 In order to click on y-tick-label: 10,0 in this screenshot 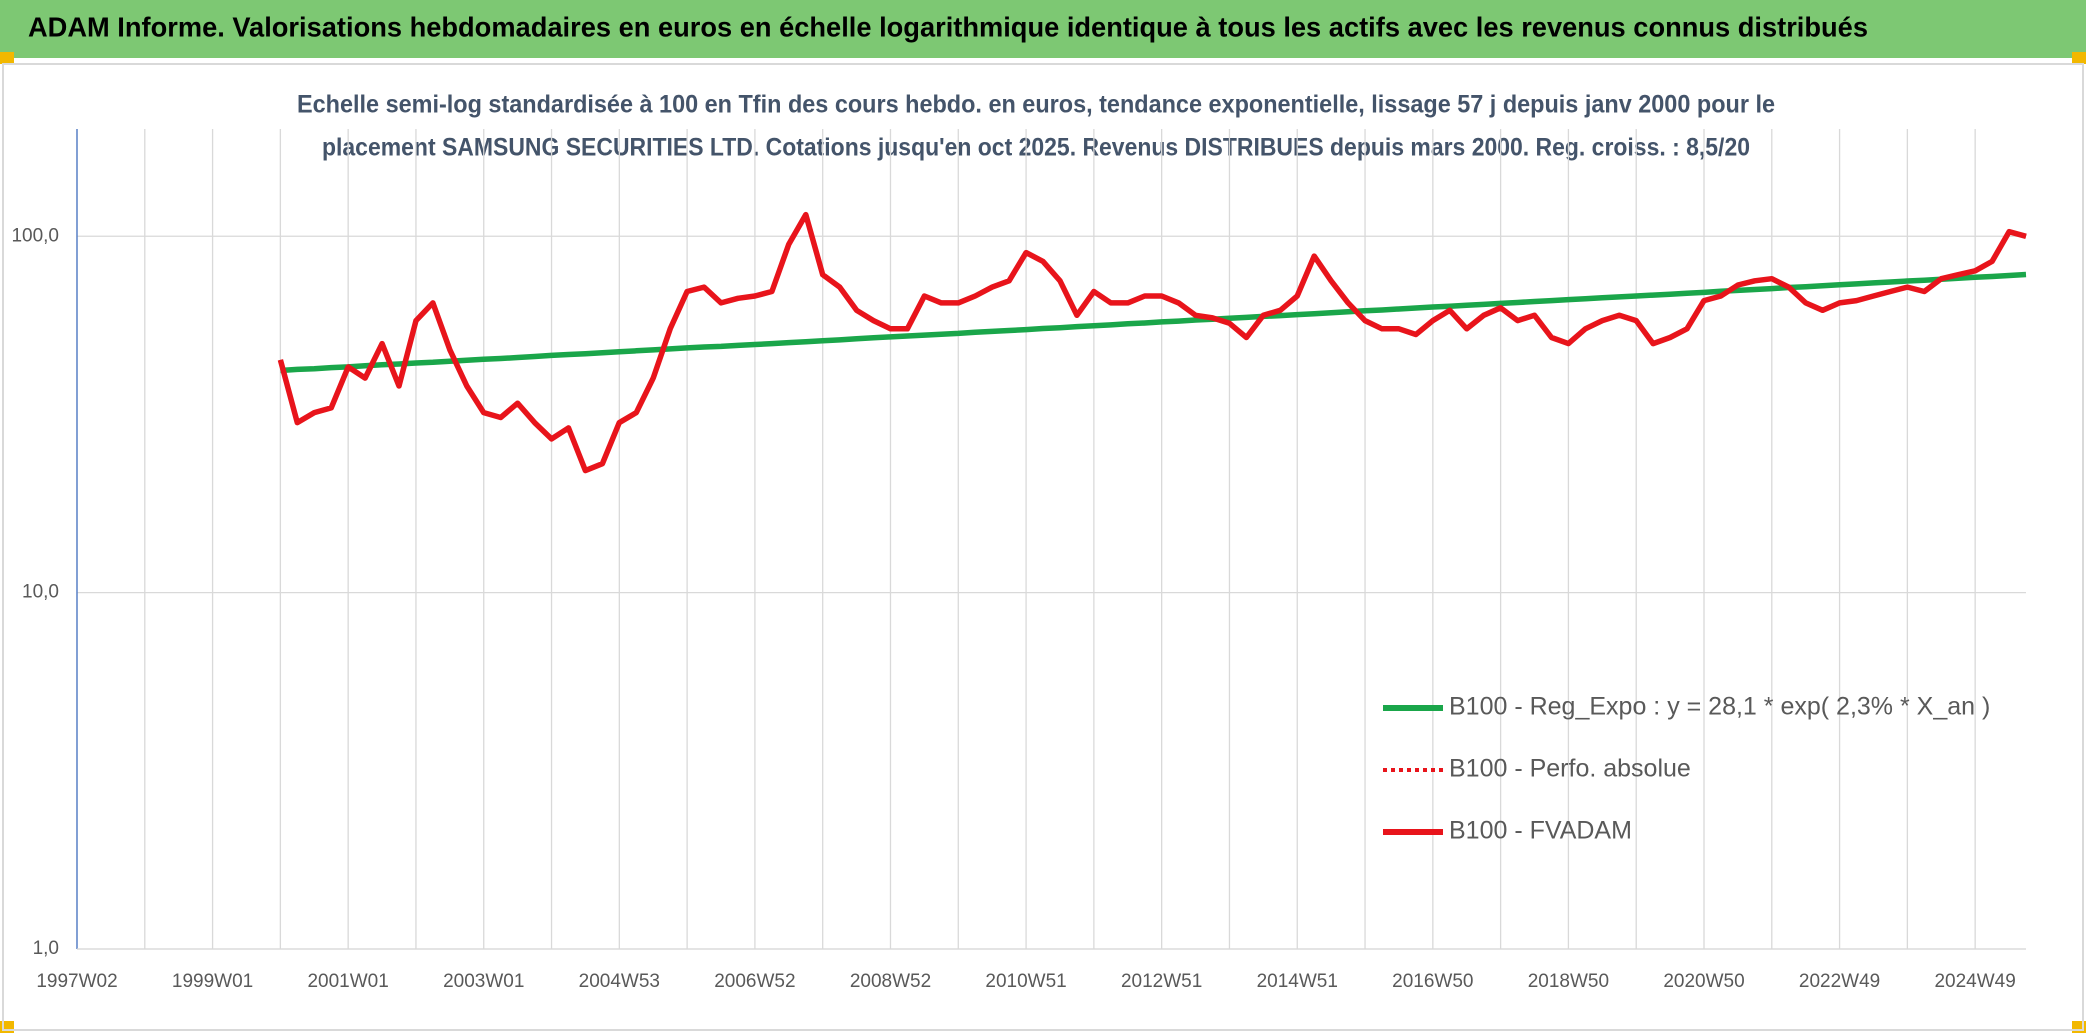, I will do `click(40, 592)`.